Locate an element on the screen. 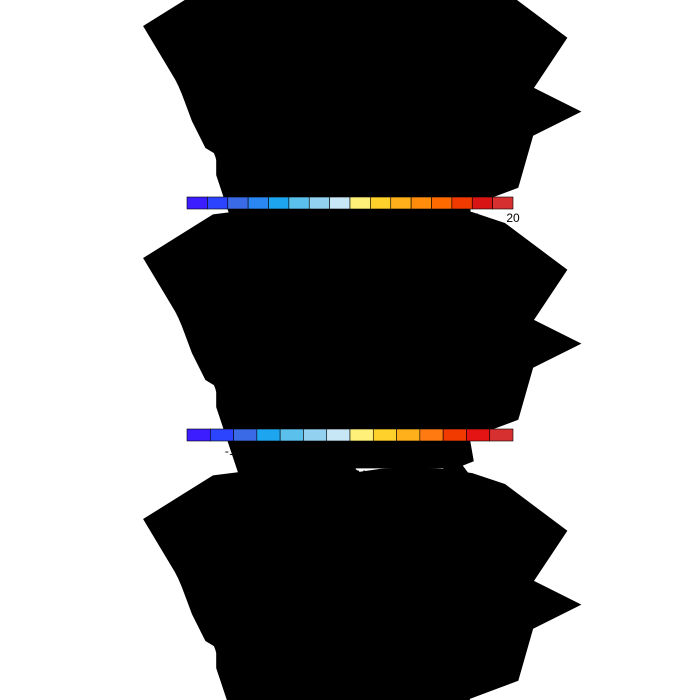  colorbar-tick-label: 15 is located at coordinates (473, 218).